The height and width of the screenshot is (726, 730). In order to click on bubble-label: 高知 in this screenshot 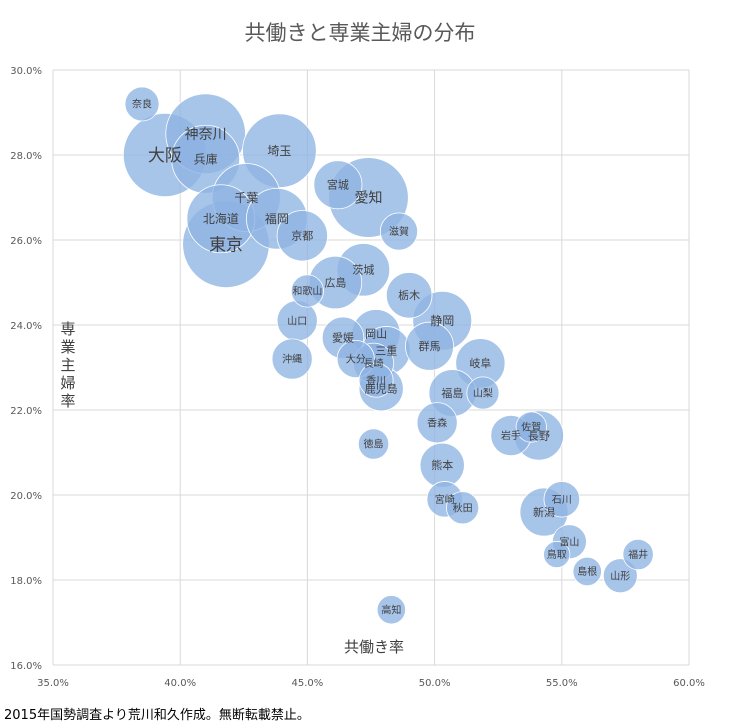, I will do `click(391, 609)`.